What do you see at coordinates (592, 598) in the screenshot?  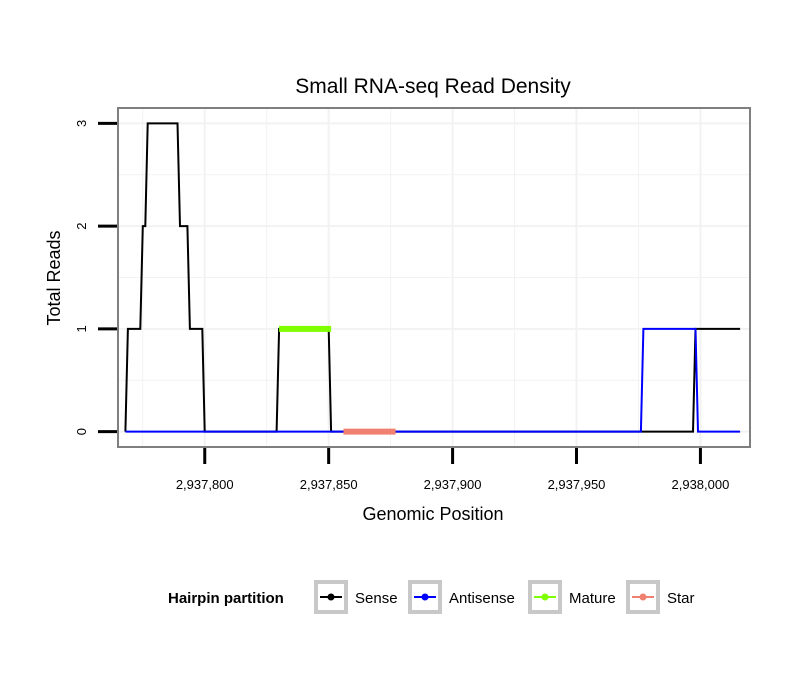 I see `legend-label-mature: Mature` at bounding box center [592, 598].